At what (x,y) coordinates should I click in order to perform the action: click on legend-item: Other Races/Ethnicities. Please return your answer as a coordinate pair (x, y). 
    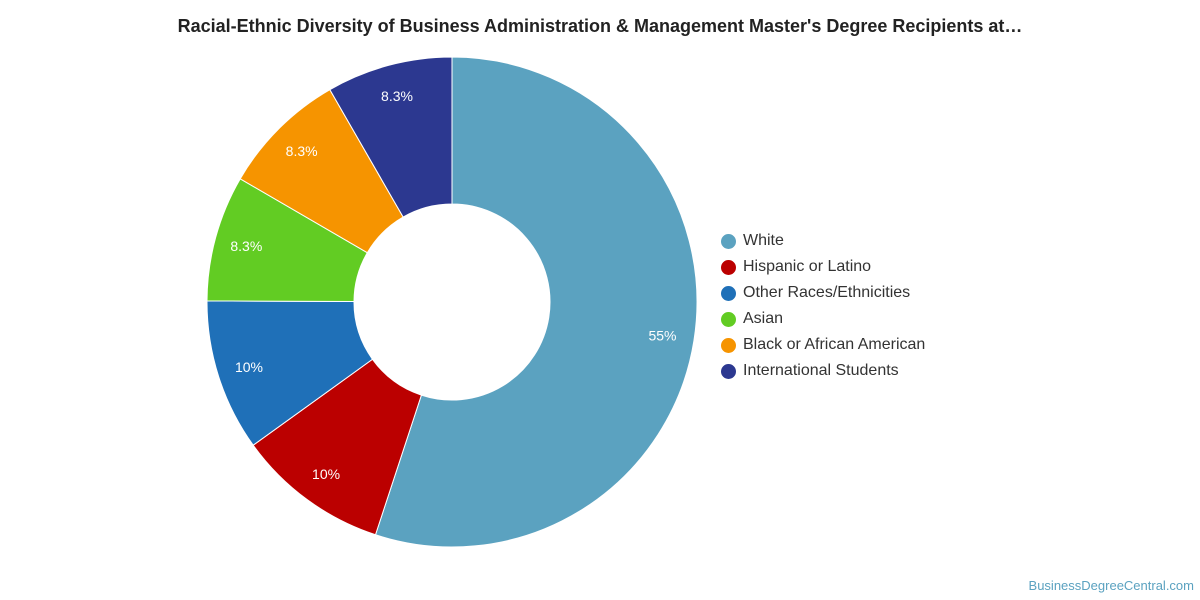
    Looking at the image, I should click on (823, 293).